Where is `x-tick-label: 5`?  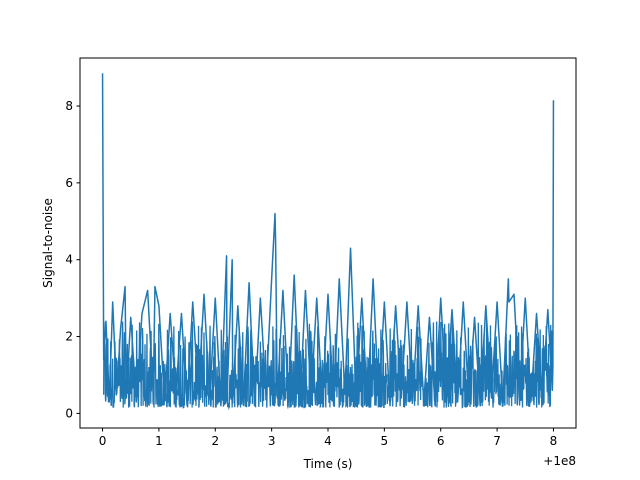 x-tick-label: 5 is located at coordinates (385, 441).